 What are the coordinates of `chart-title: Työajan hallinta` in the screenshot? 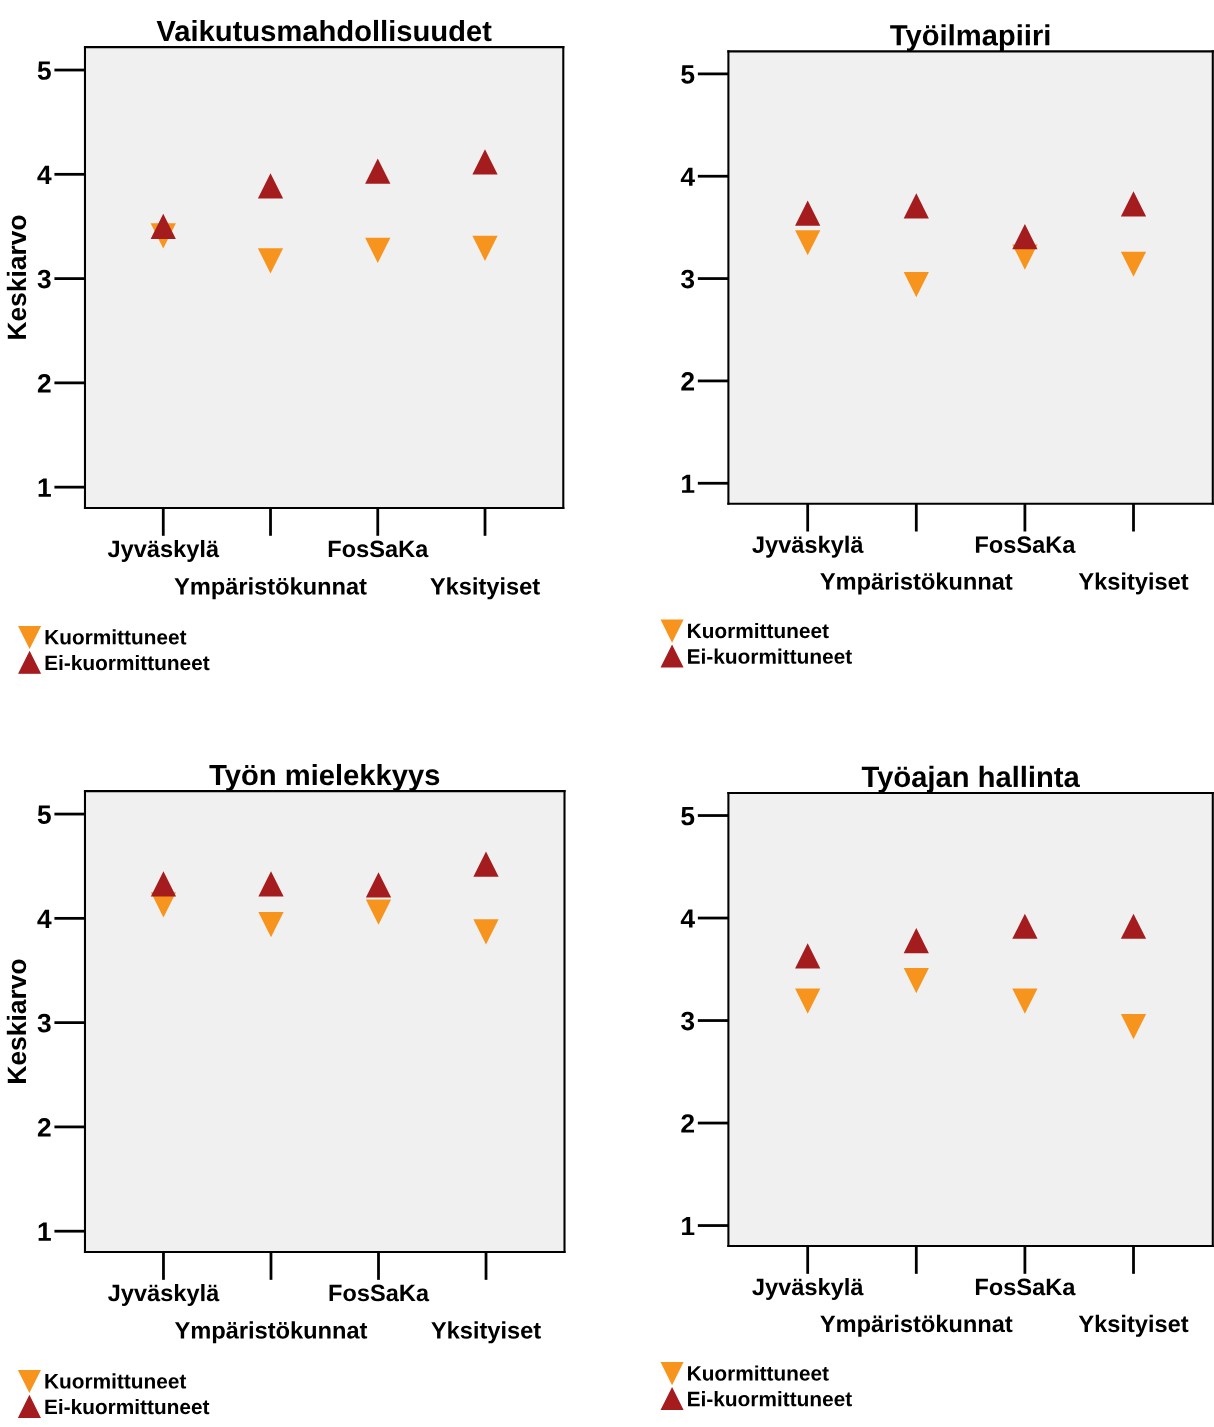 It's located at (970, 779).